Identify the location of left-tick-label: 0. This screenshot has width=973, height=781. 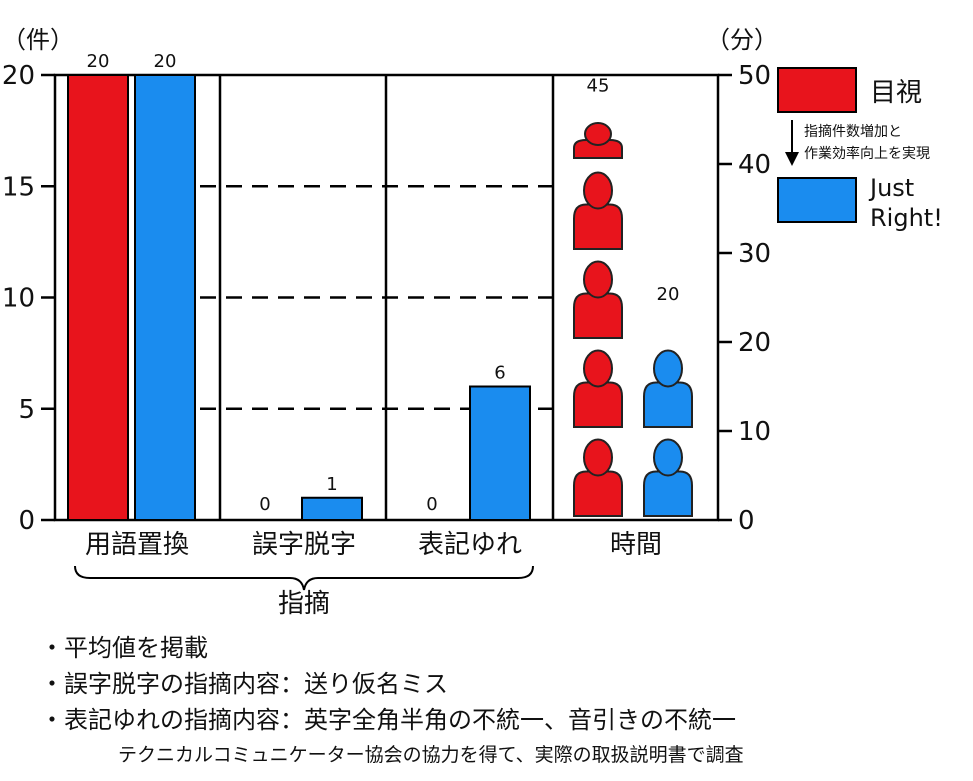
(26, 521).